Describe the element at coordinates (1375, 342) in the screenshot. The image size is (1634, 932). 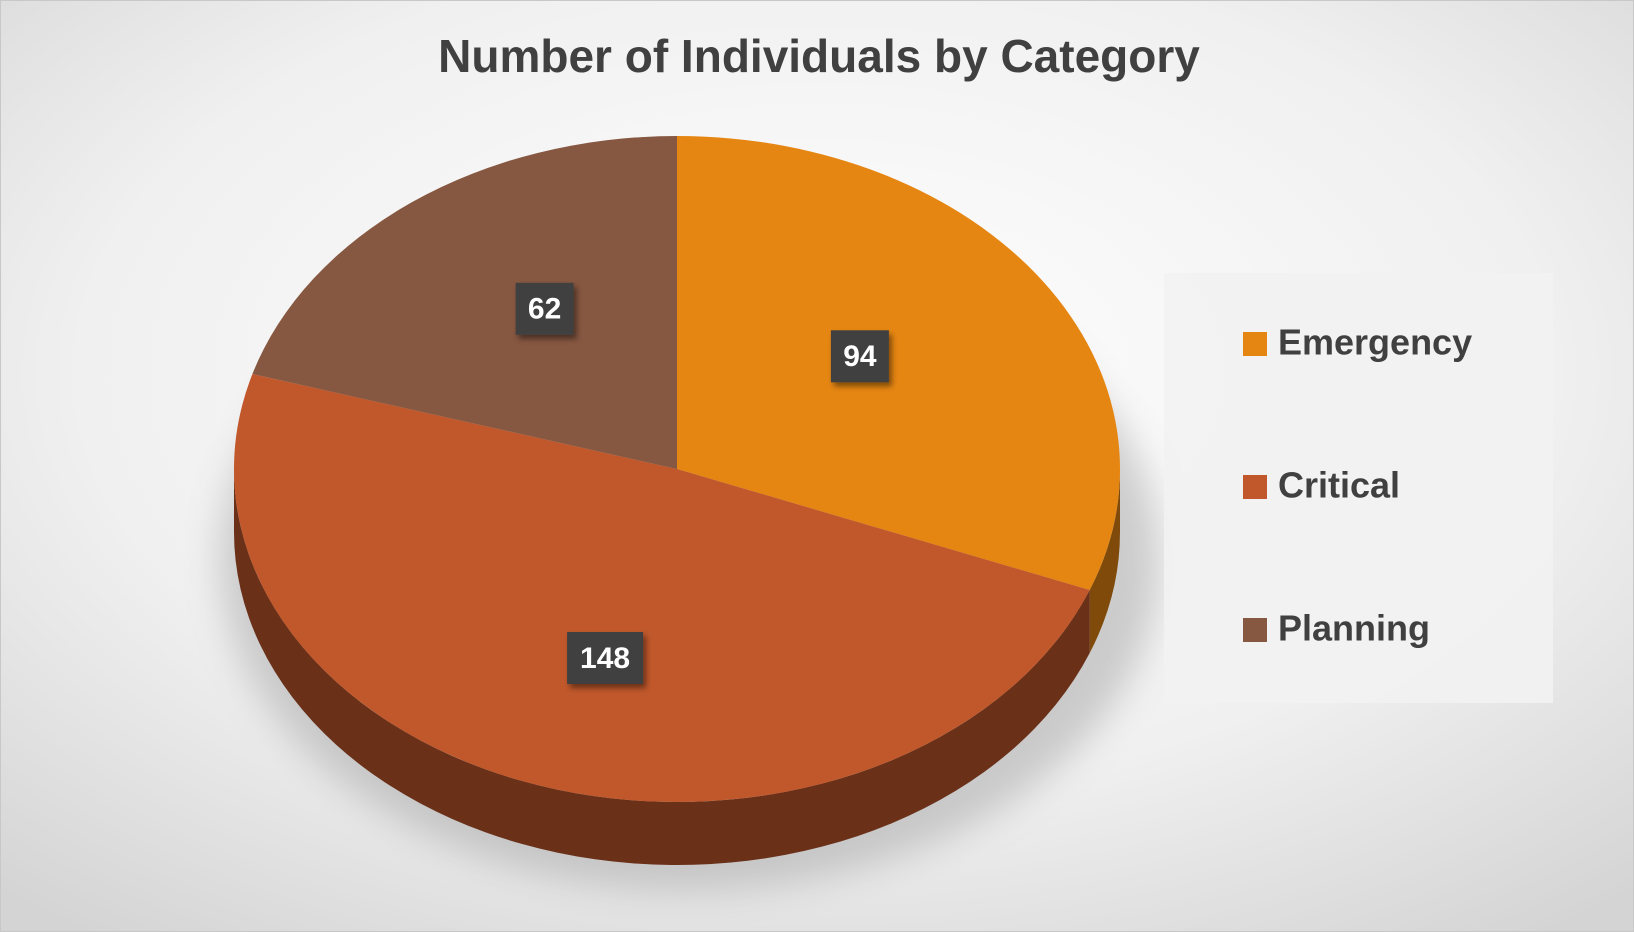
I see `legend-label: Emergency` at that location.